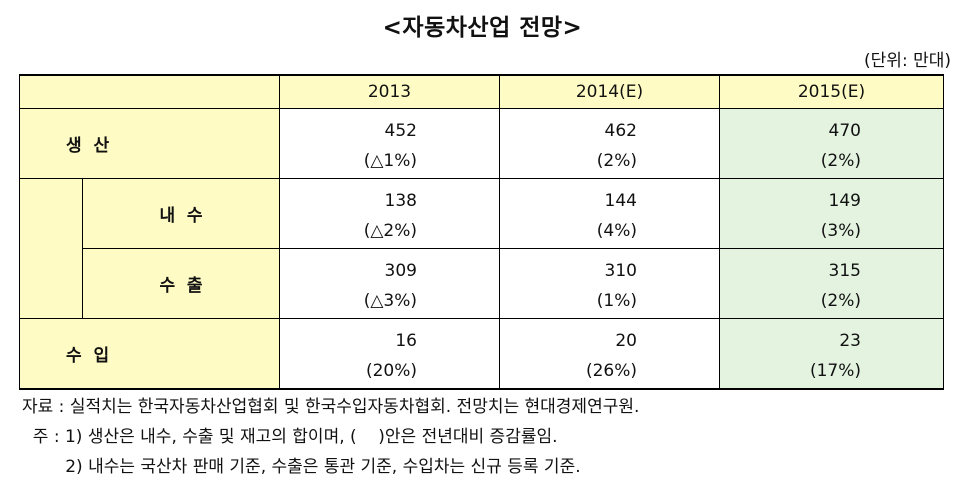 The height and width of the screenshot is (493, 965). Describe the element at coordinates (389, 231) in the screenshot. I see `cell-domestic-change-2013: (△2%)` at that location.